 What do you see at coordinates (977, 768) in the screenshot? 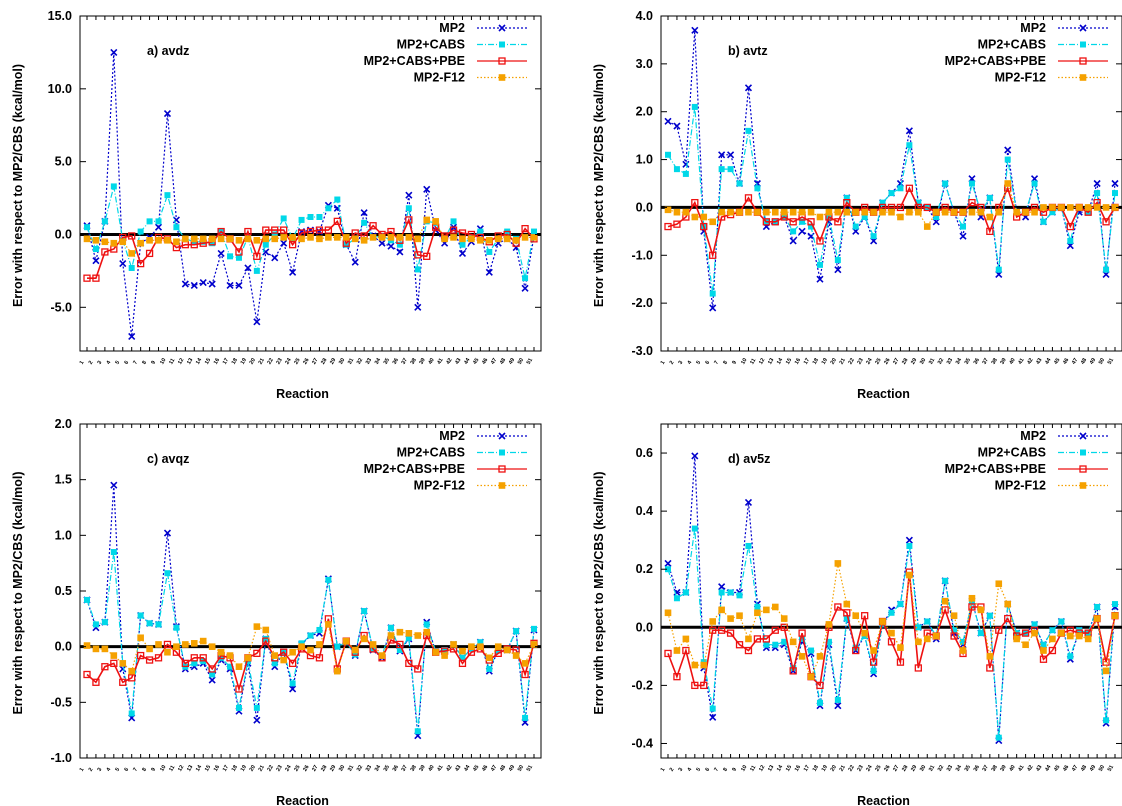
I see `x-tick-label: 36` at bounding box center [977, 768].